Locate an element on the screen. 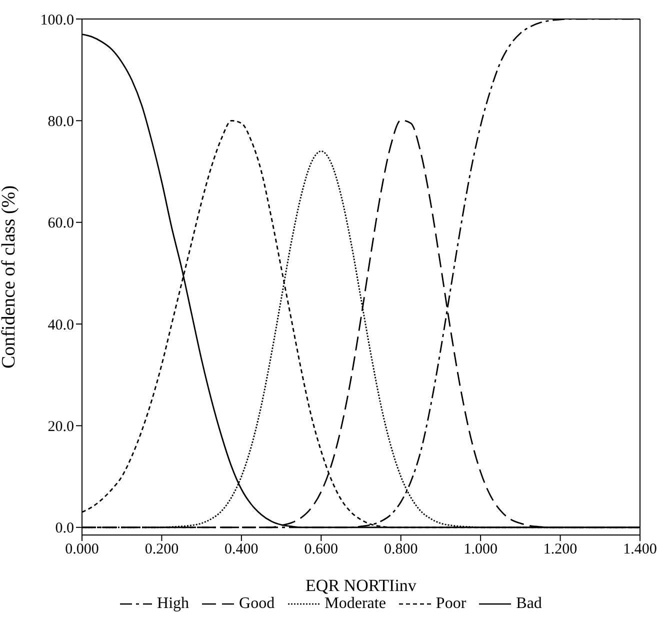  y-tick-label: 60.0 is located at coordinates (61, 224).